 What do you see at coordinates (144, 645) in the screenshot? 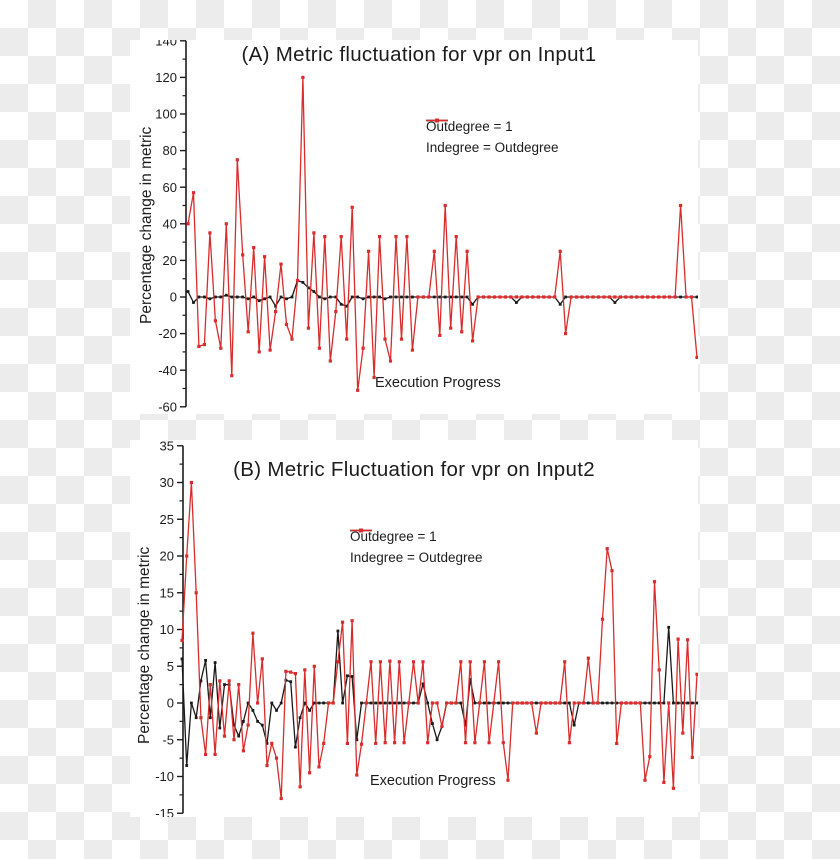
I see `y-axis-label-input2: Percentage change in metric` at bounding box center [144, 645].